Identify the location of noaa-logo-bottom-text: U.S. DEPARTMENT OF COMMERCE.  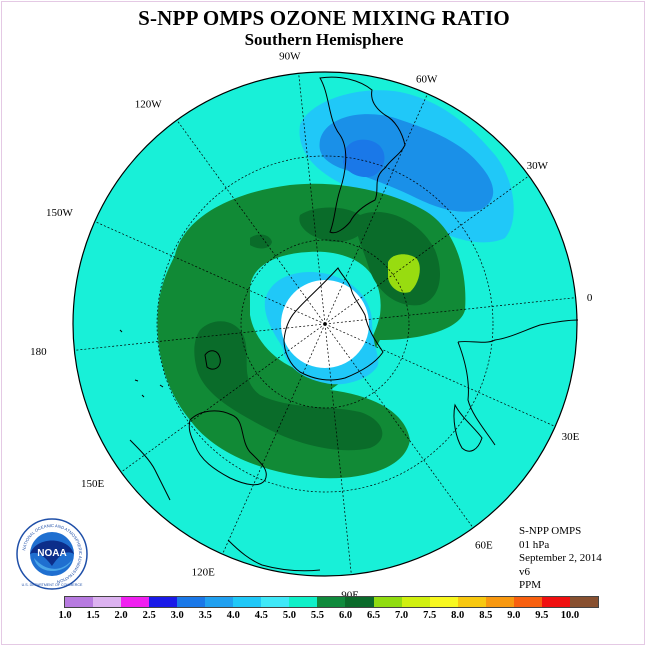
(52, 585).